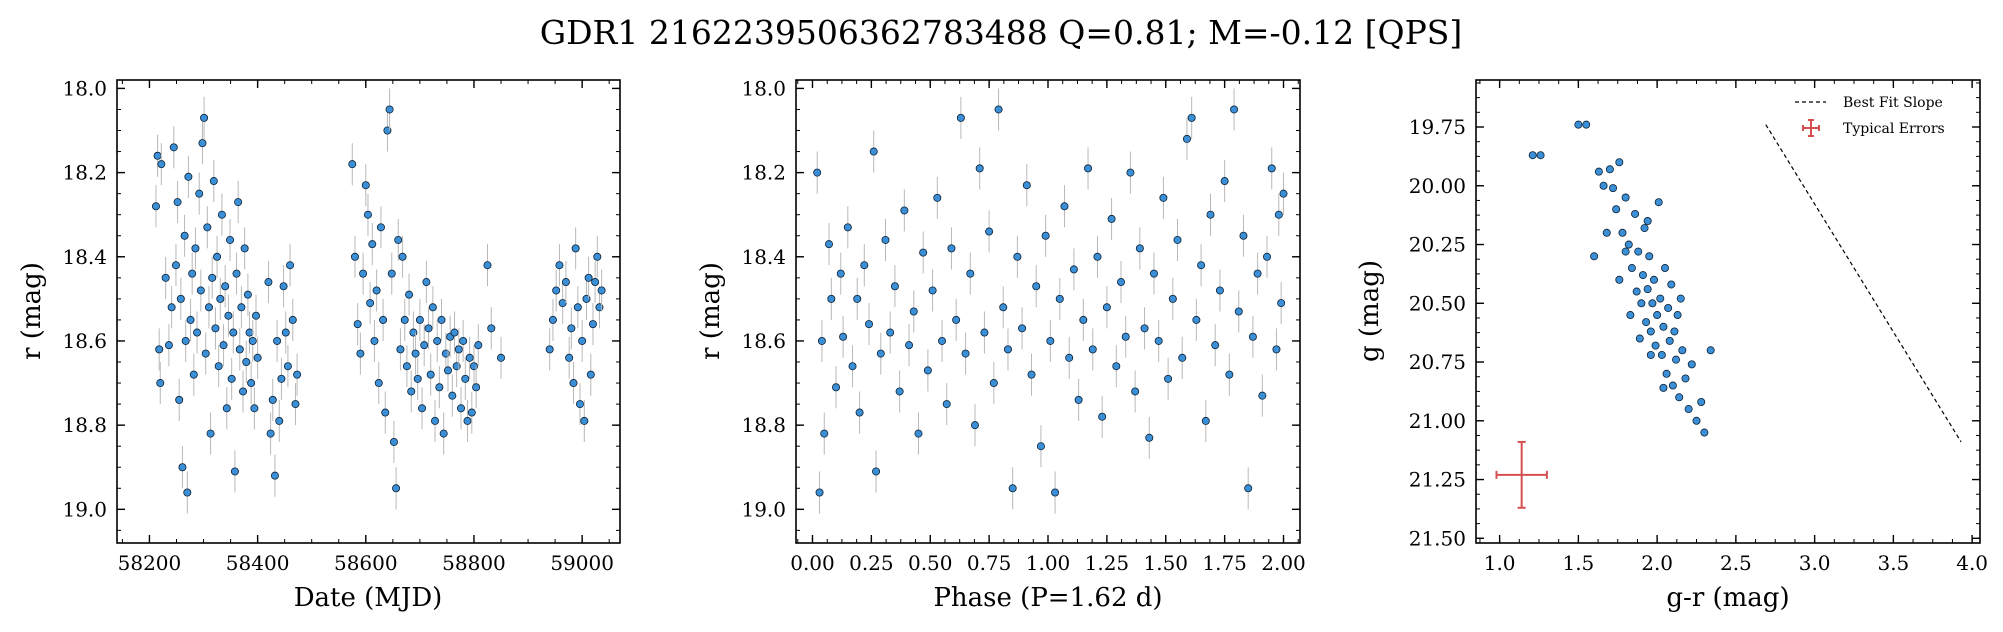 The width and height of the screenshot is (2003, 632). I want to click on x-tick-label: 0.50, so click(930, 563).